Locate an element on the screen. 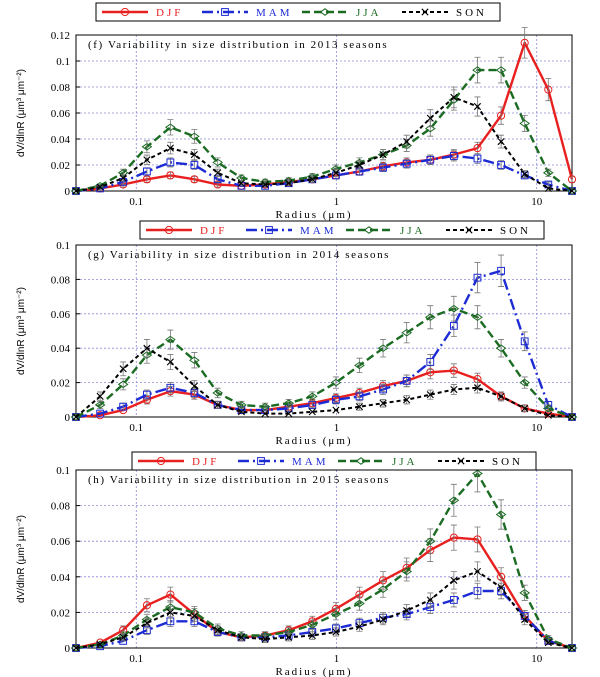 The width and height of the screenshot is (600, 677). legend-marker-mam is located at coordinates (261, 461).